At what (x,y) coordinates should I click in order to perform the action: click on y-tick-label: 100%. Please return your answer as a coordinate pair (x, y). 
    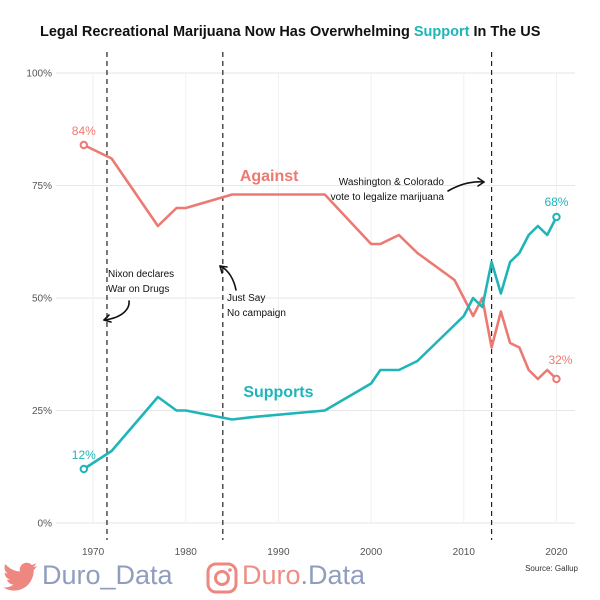
    Looking at the image, I should click on (39, 74).